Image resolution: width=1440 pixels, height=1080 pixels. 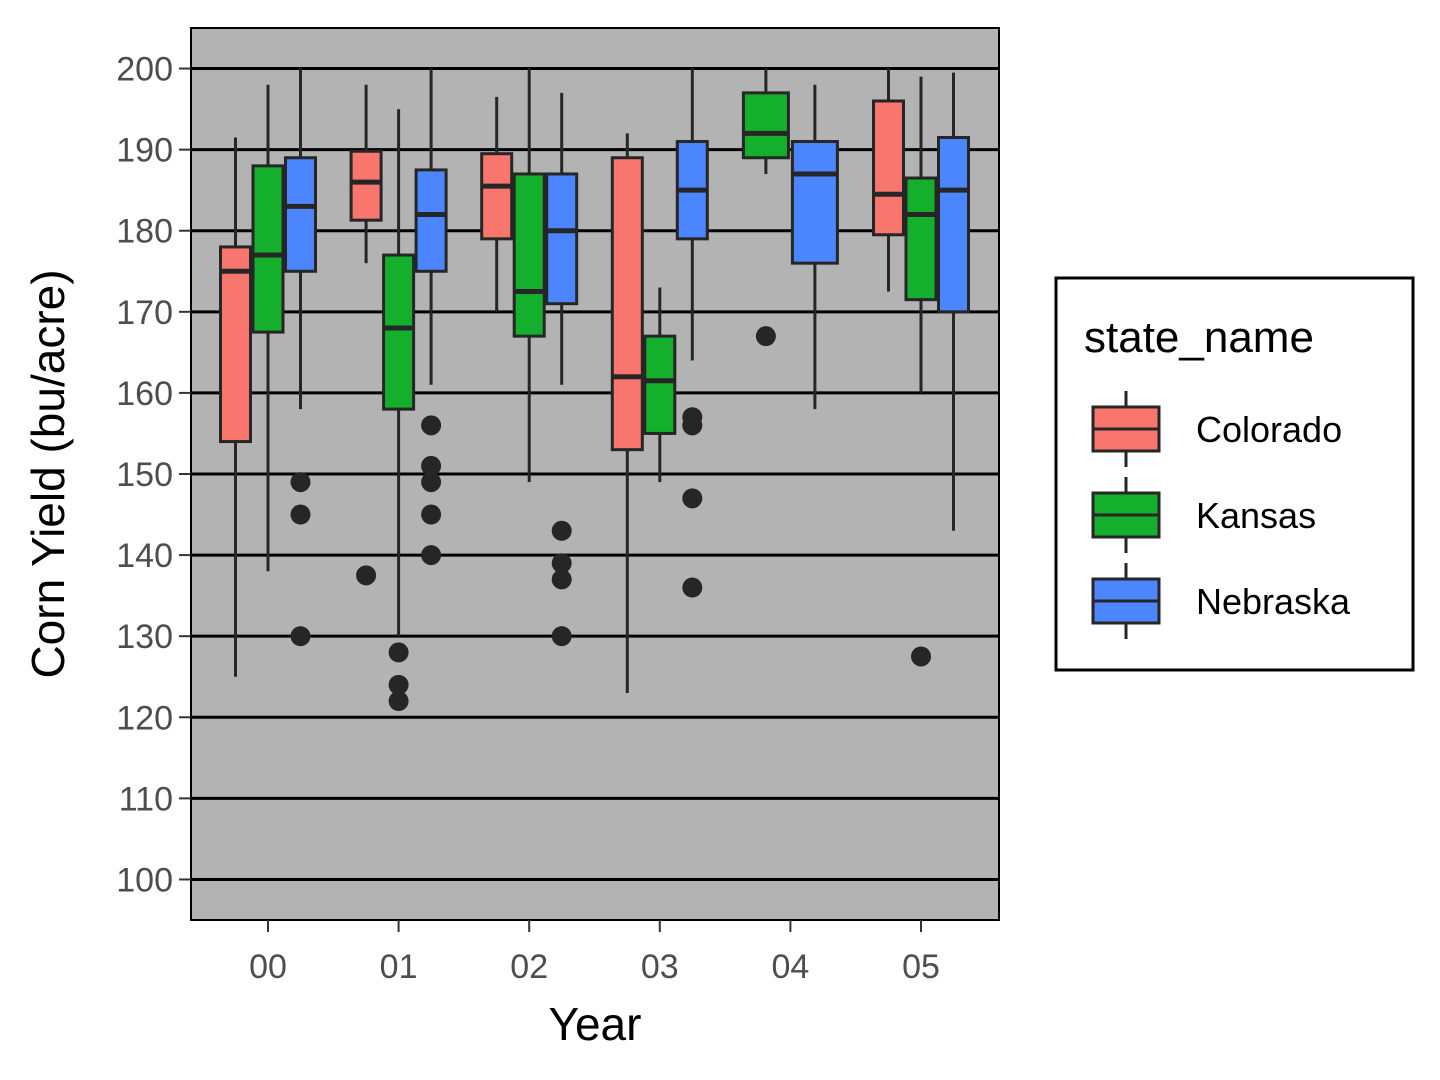 What do you see at coordinates (48, 473) in the screenshot?
I see `y-axis-title: Corn Yield (bu/acre)` at bounding box center [48, 473].